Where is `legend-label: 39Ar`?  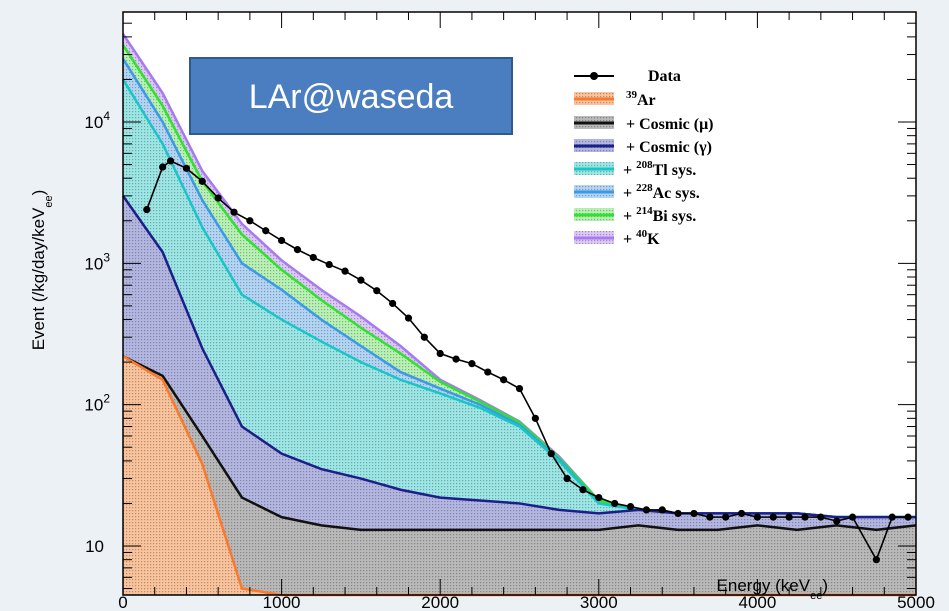
legend-label: 39Ar is located at coordinates (641, 99).